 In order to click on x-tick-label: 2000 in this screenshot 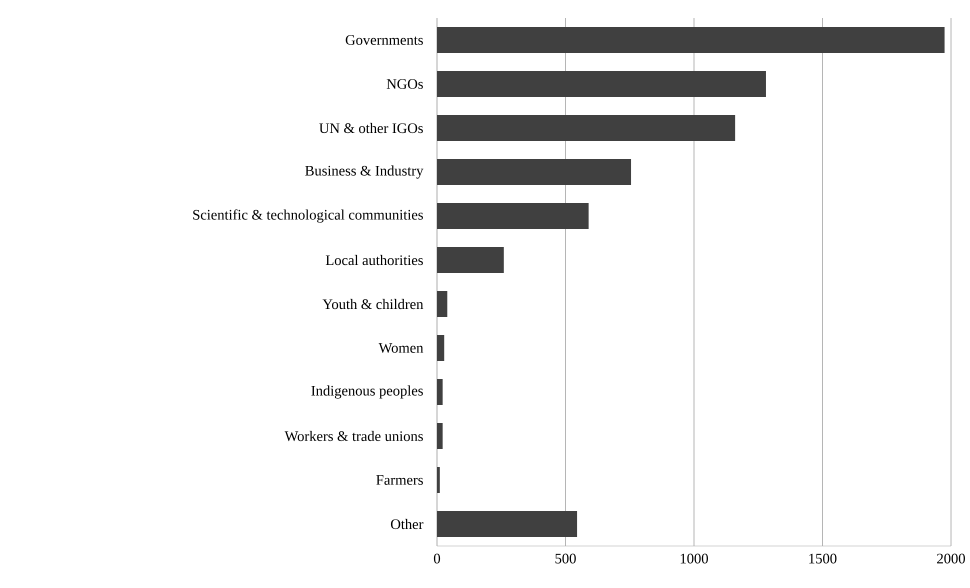, I will do `click(951, 559)`.